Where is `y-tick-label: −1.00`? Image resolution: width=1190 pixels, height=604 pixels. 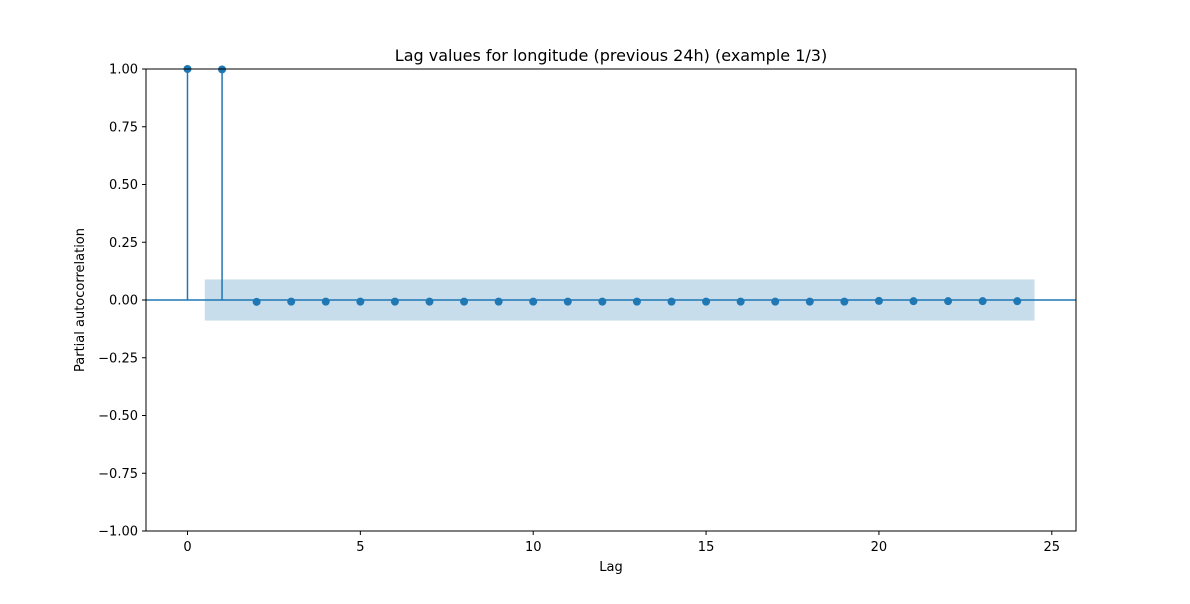 y-tick-label: −1.00 is located at coordinates (118, 532).